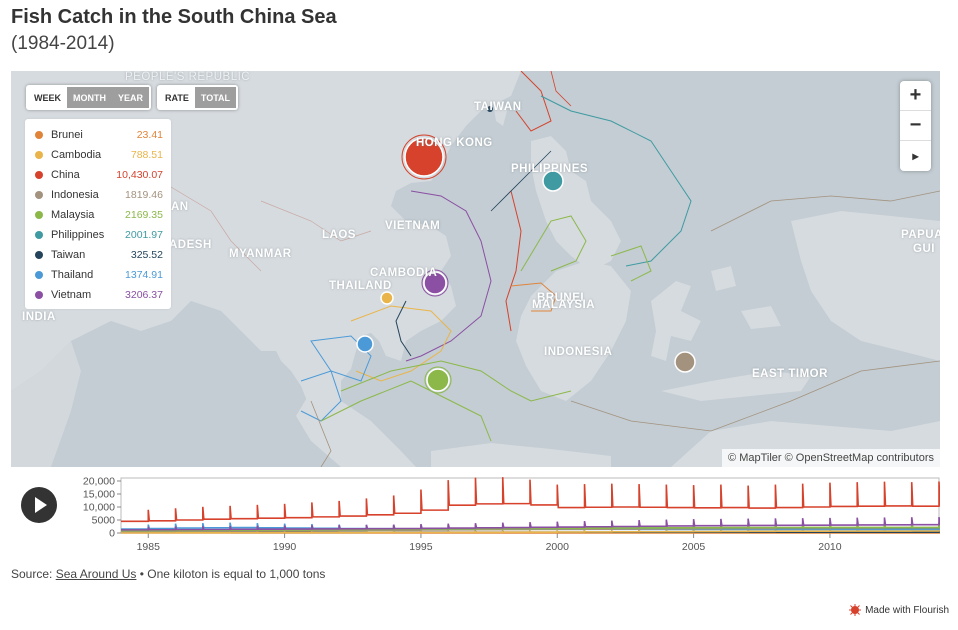 The width and height of the screenshot is (958, 630). Describe the element at coordinates (104, 521) in the screenshot. I see `y-tick-label: 5000` at that location.